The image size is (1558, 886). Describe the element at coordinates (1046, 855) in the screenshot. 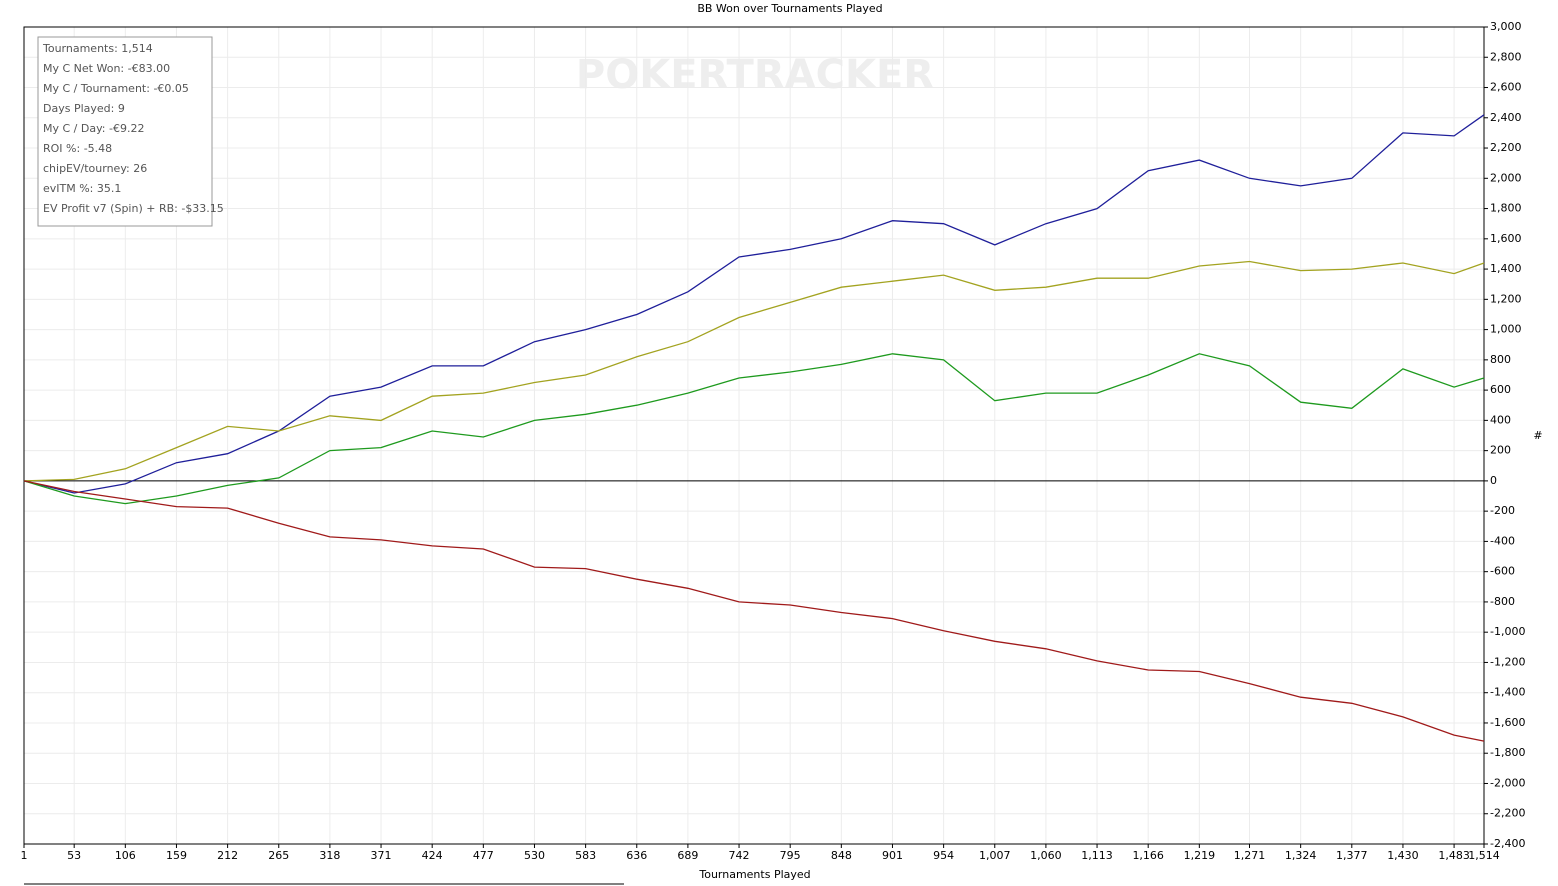

I see `x-tick-label: 1,060` at that location.